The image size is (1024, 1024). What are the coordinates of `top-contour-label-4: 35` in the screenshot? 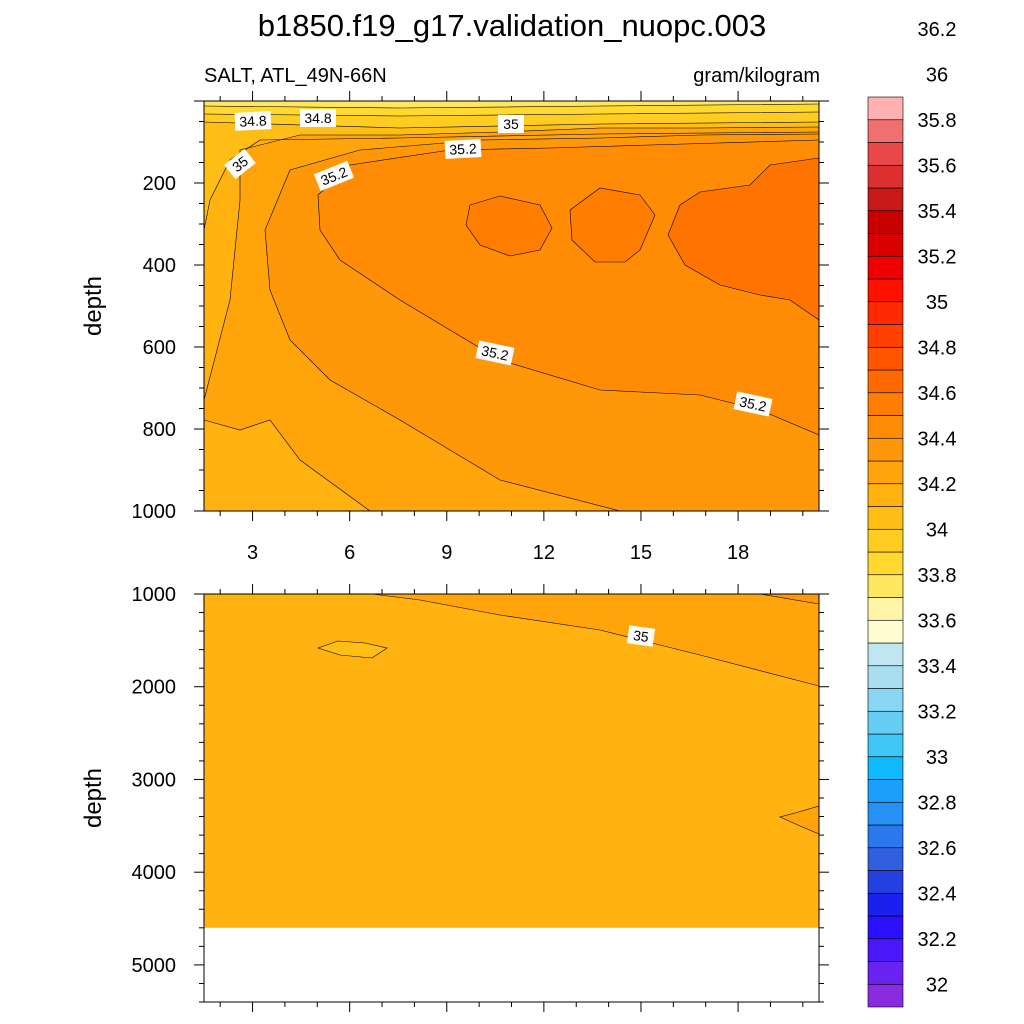 It's located at (240, 164).